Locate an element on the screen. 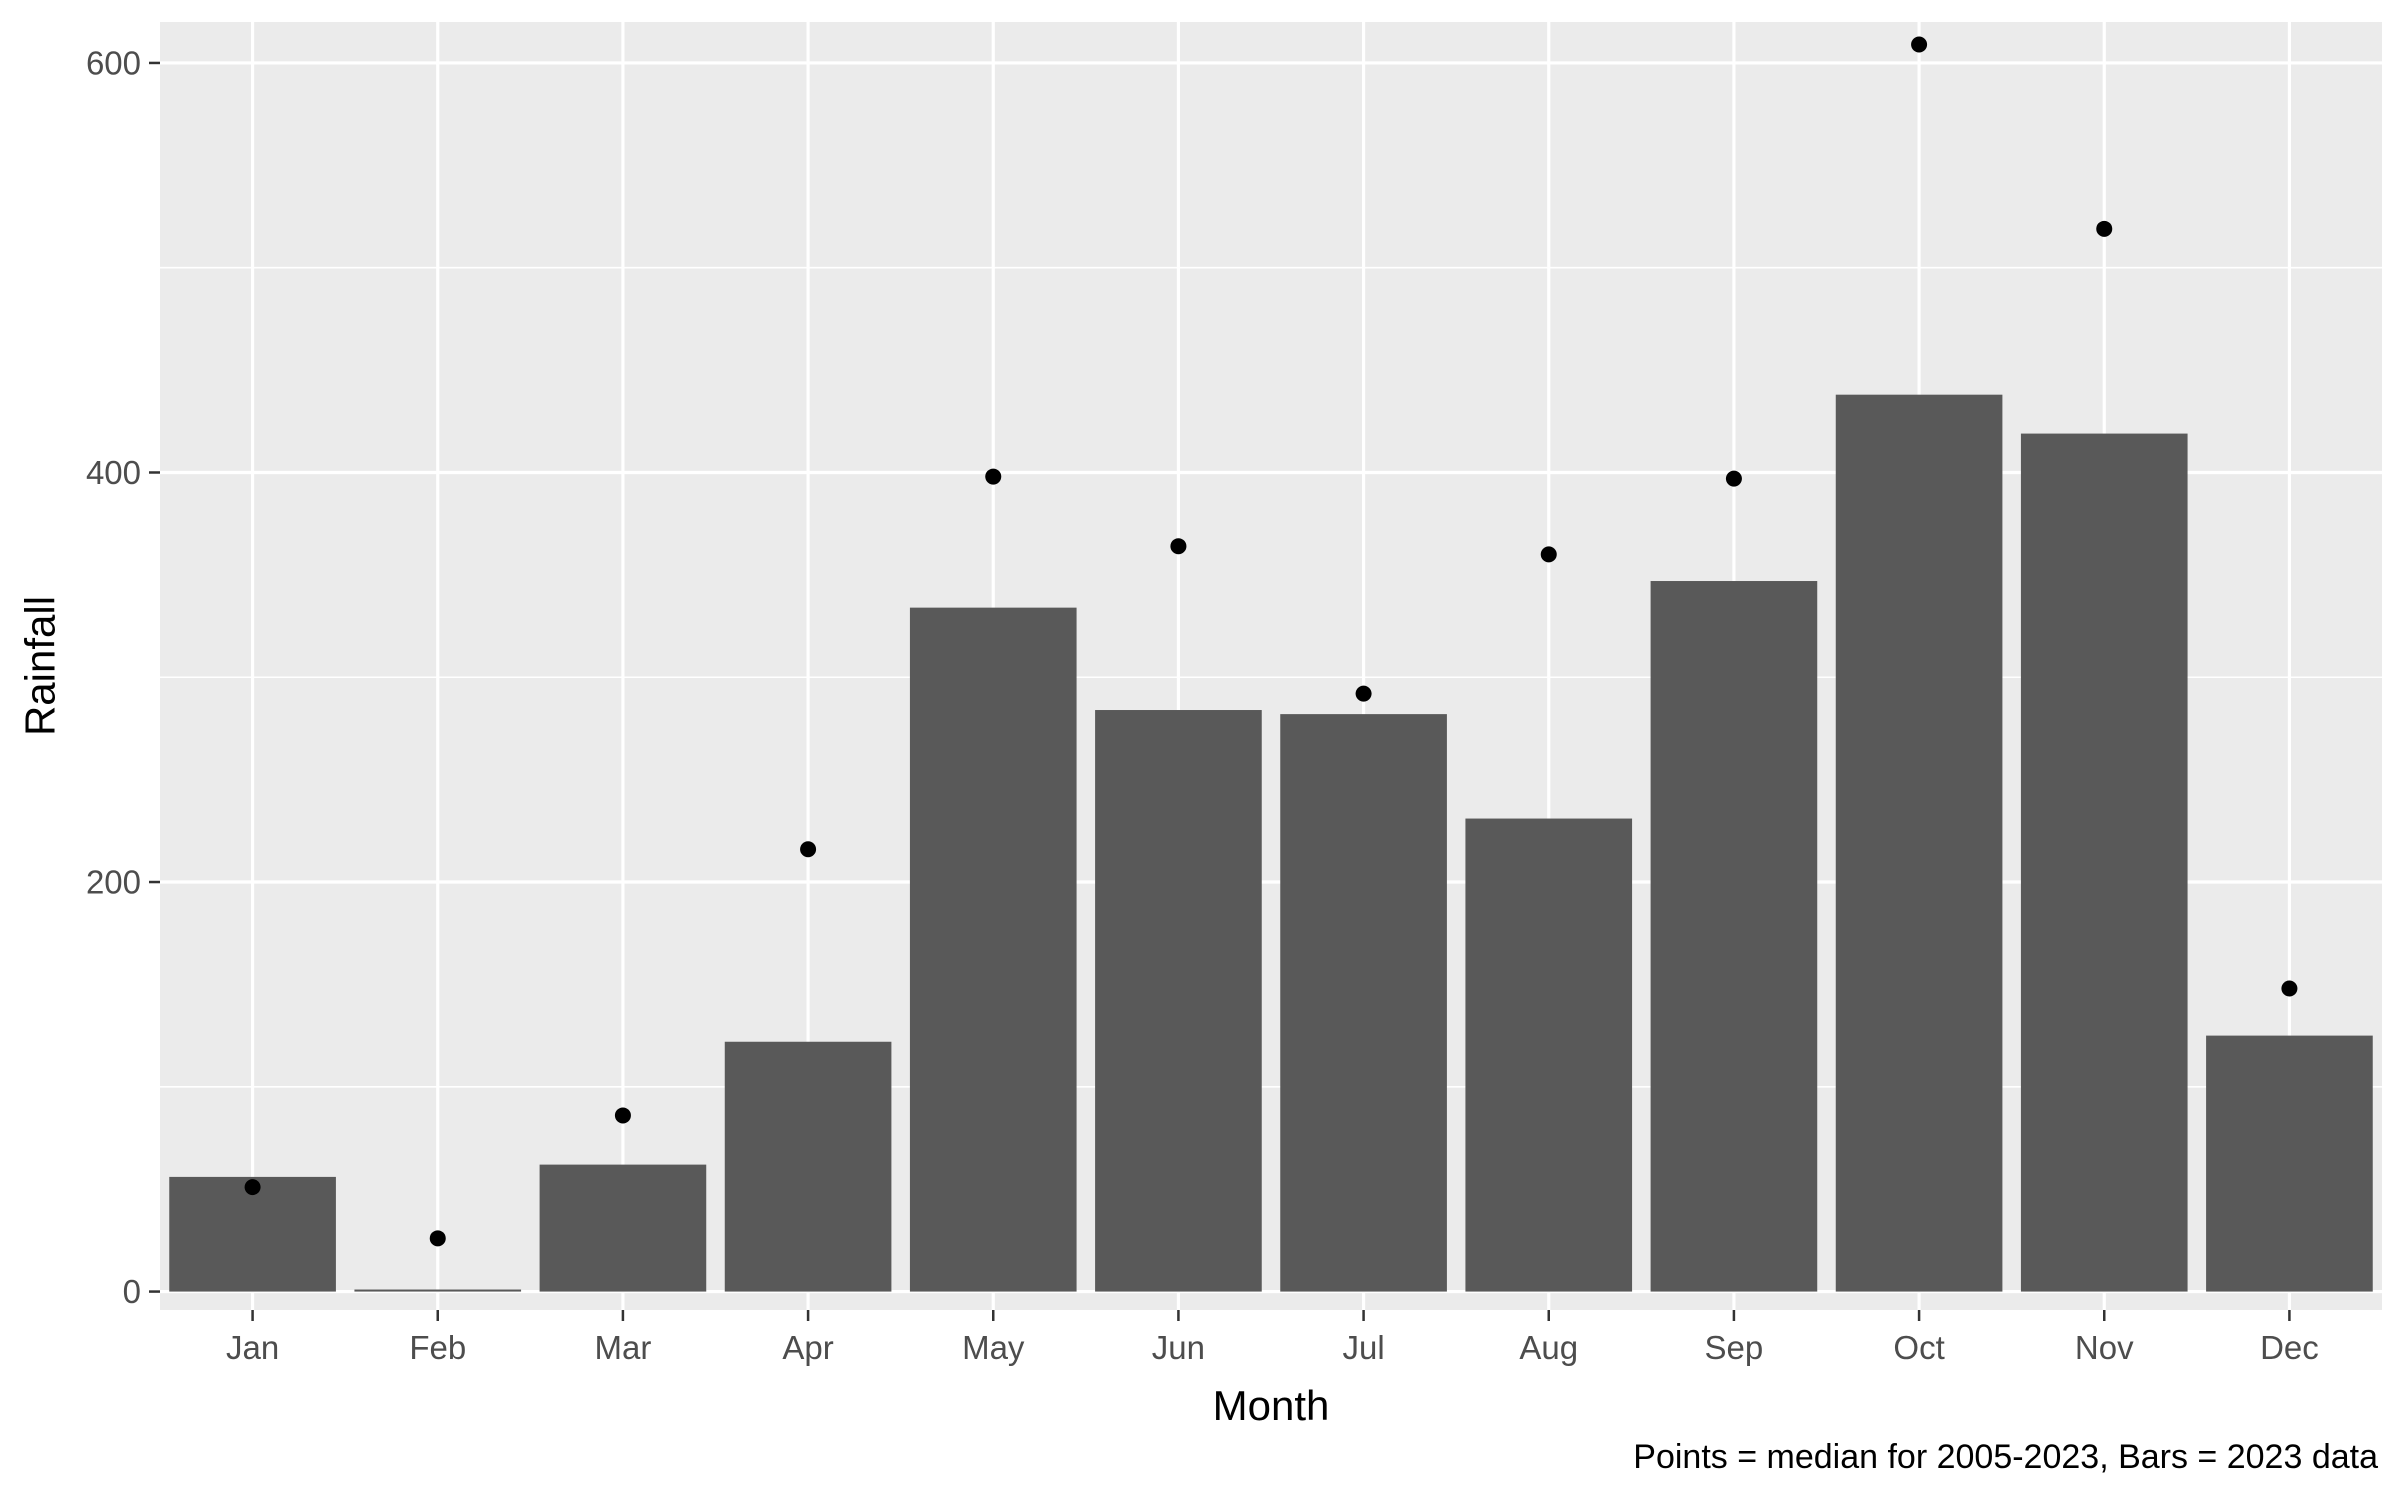 The image size is (2400, 1500). point-nov is located at coordinates (2104, 228).